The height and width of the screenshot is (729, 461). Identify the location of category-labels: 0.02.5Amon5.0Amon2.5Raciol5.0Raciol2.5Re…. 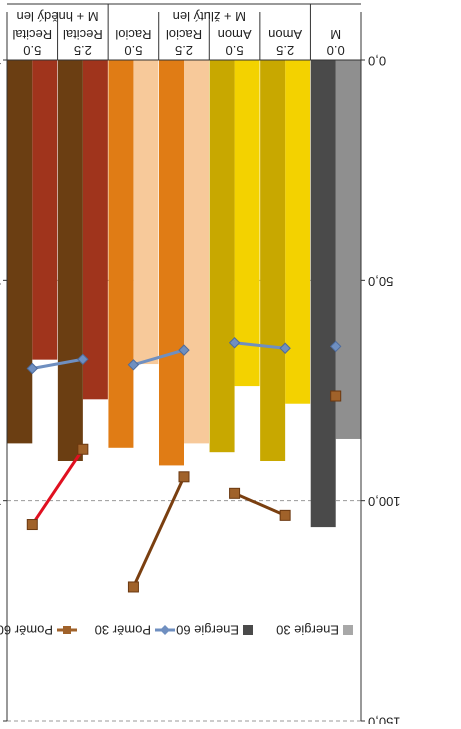
(178, 33).